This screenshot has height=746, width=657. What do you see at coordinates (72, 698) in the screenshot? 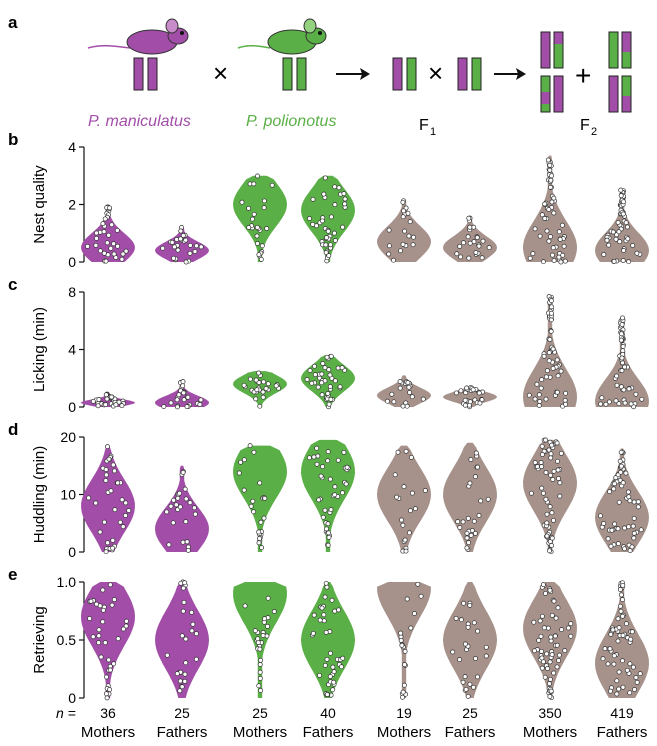
I see `y-tick-label: 0` at bounding box center [72, 698].